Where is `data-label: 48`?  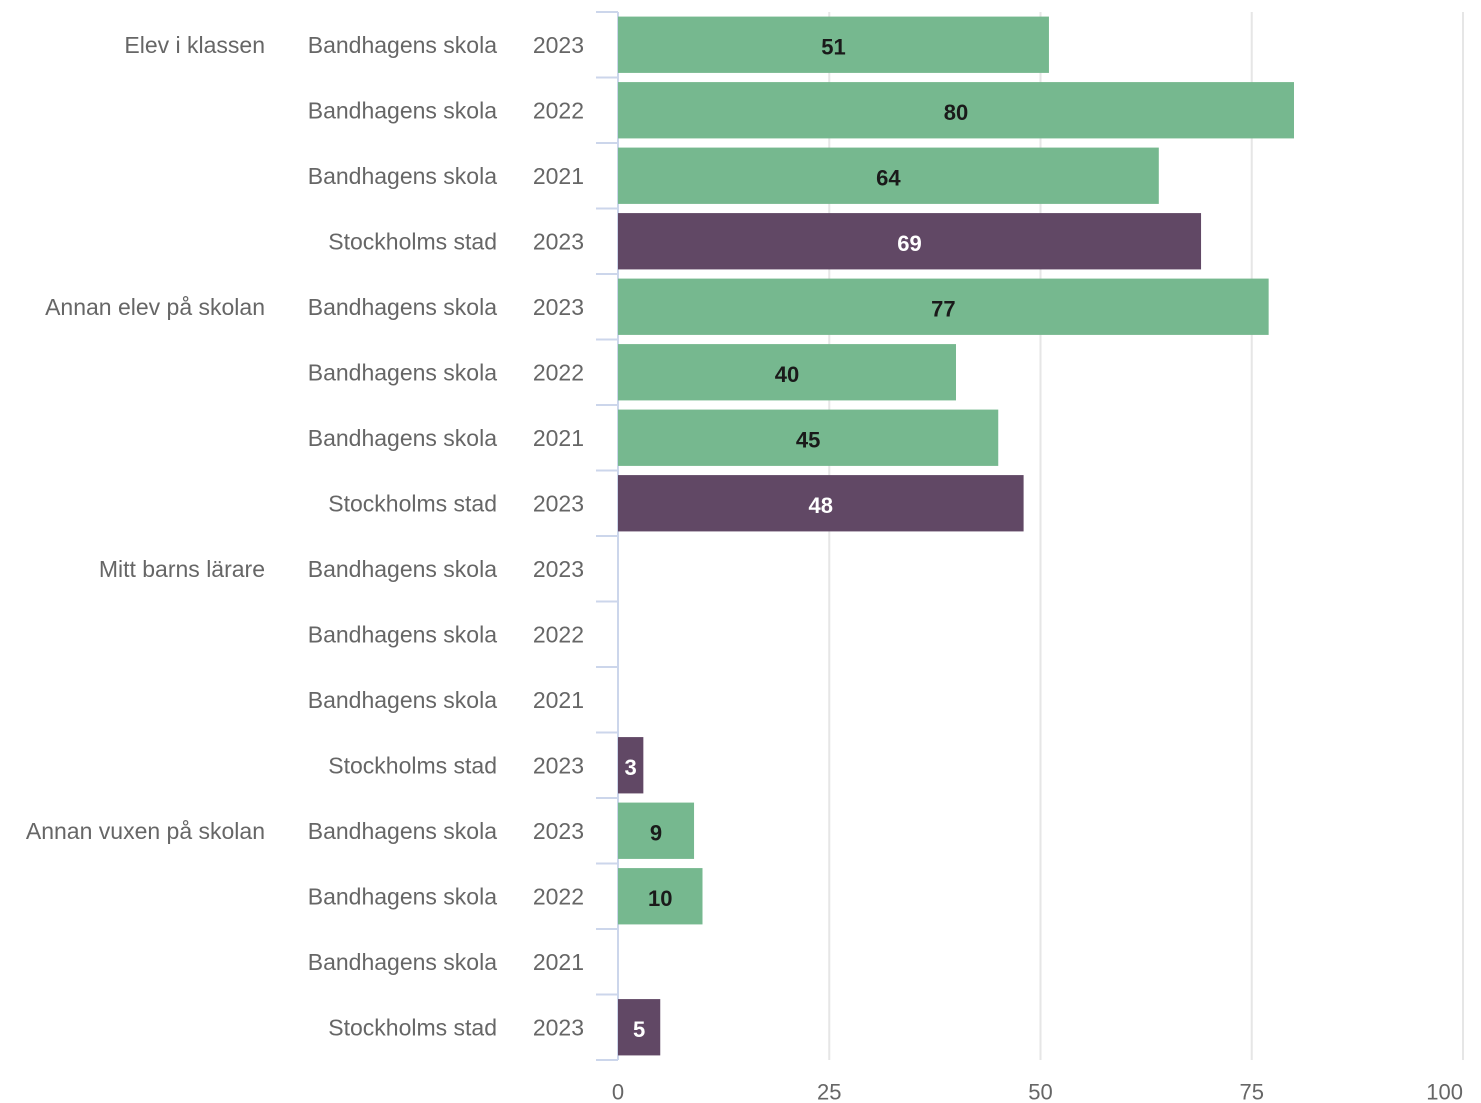 data-label: 48 is located at coordinates (821, 505).